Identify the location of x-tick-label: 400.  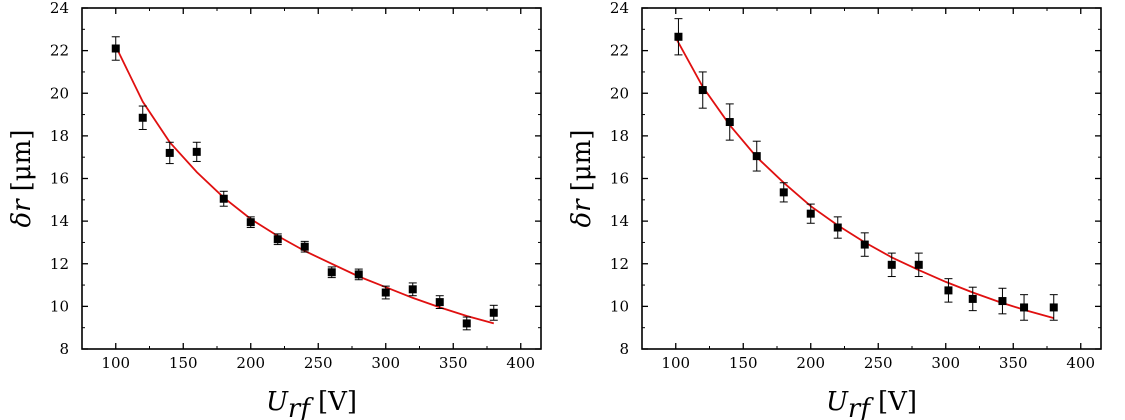
(1080, 363).